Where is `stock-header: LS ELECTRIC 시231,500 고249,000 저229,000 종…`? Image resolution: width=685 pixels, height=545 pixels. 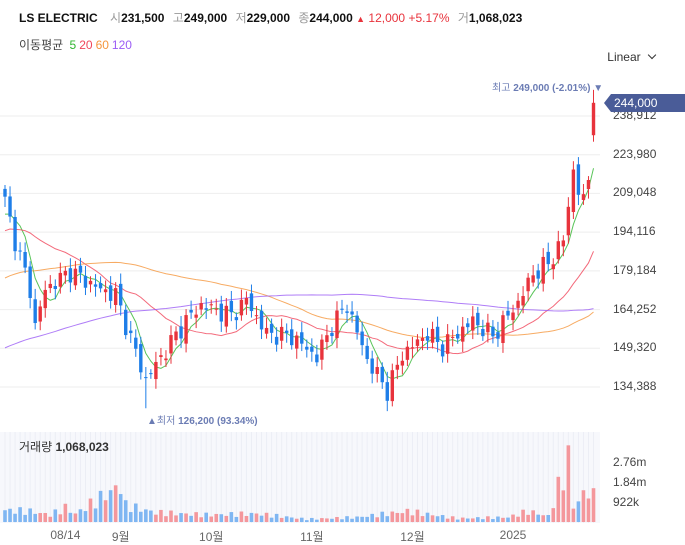
stock-header: LS ELECTRIC 시231,500 고249,000 저229,000 종… is located at coordinates (270, 17).